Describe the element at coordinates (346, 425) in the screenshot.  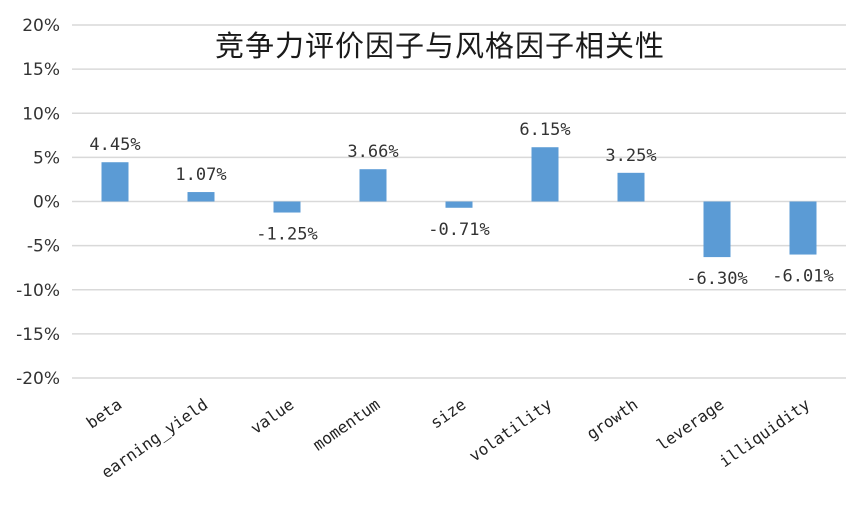
I see `x-category-label: momentum` at that location.